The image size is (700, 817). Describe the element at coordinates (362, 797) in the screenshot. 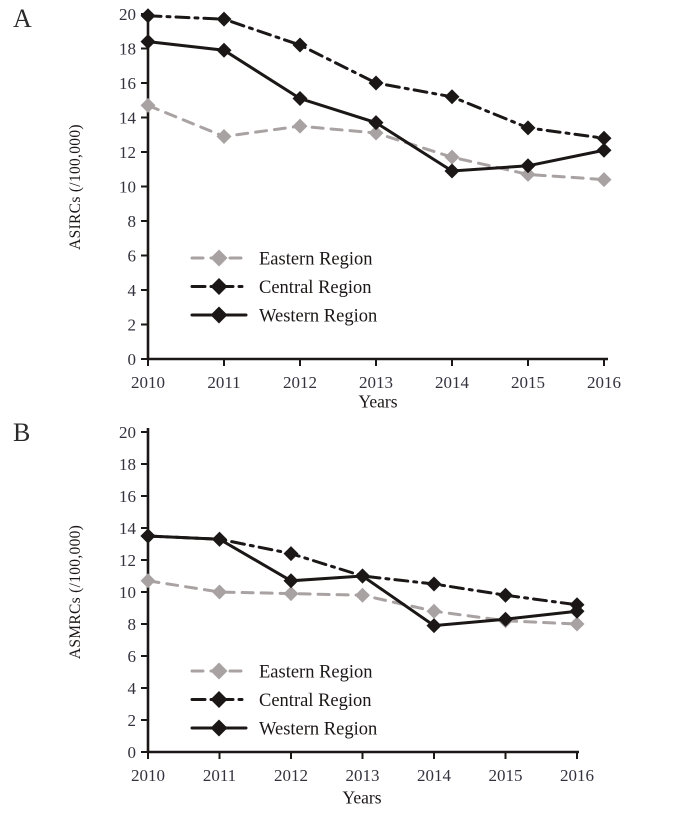

I see `panel-b-x-axis-label: Years` at that location.